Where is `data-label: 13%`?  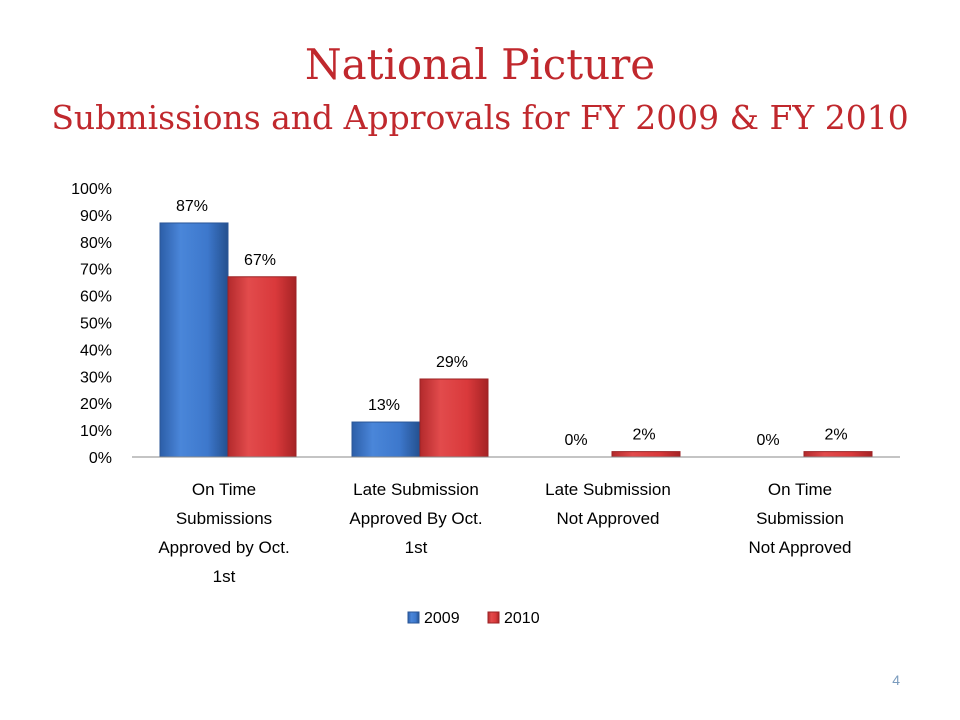 data-label: 13% is located at coordinates (384, 405).